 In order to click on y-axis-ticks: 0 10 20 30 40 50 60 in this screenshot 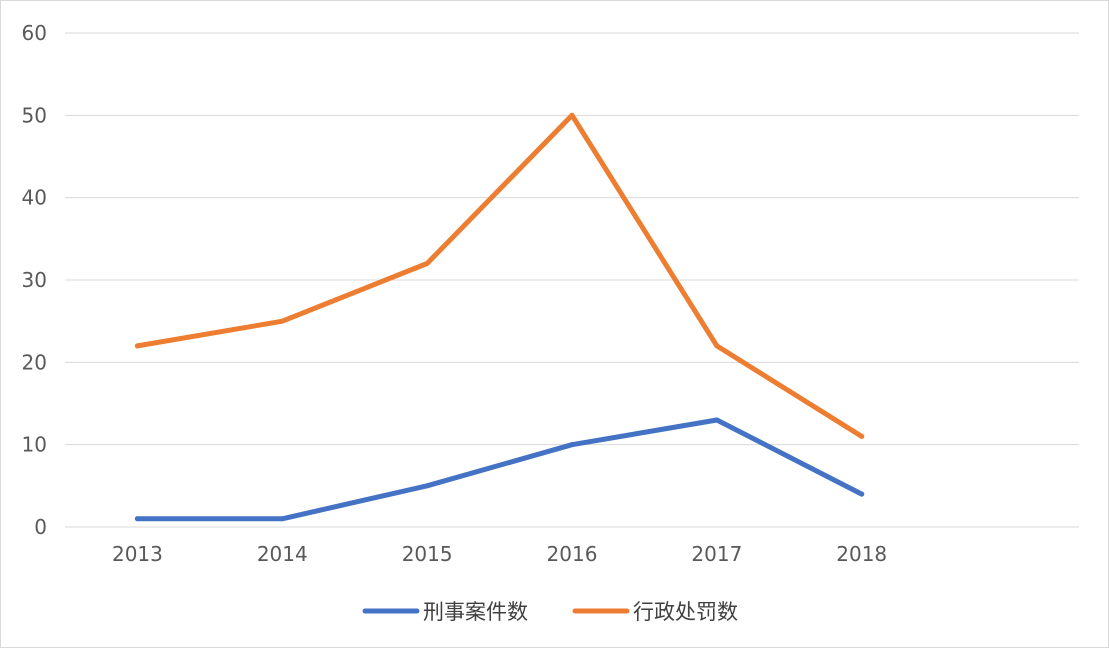, I will do `click(34, 280)`.